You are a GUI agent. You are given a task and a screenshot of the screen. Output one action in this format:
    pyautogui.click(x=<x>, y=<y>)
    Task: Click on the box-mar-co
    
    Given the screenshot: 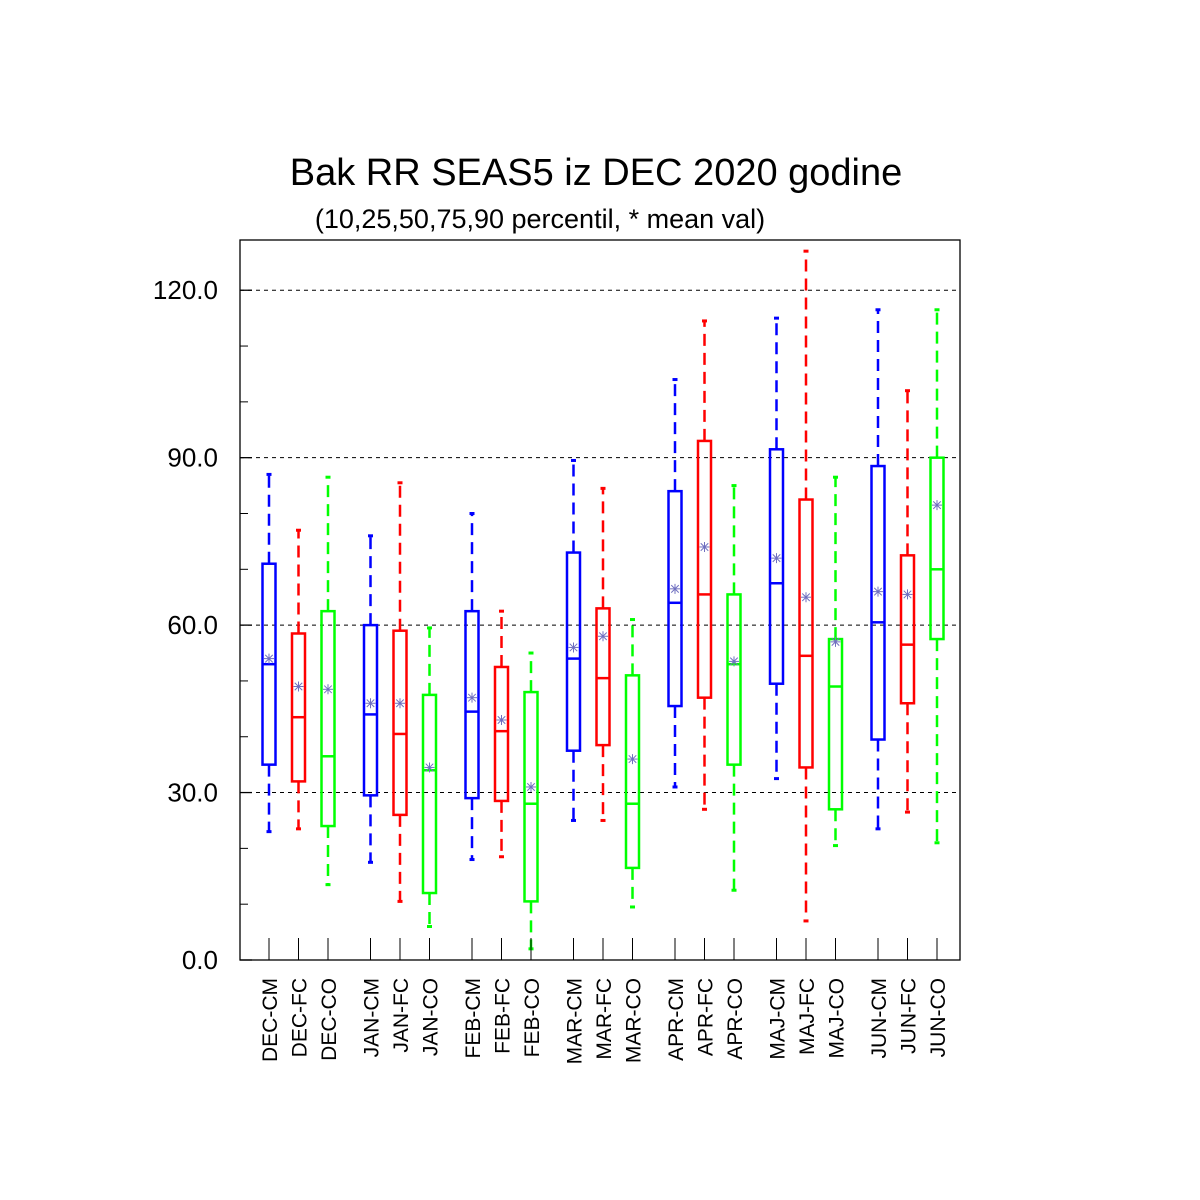 What is the action you would take?
    pyautogui.click(x=632, y=772)
    